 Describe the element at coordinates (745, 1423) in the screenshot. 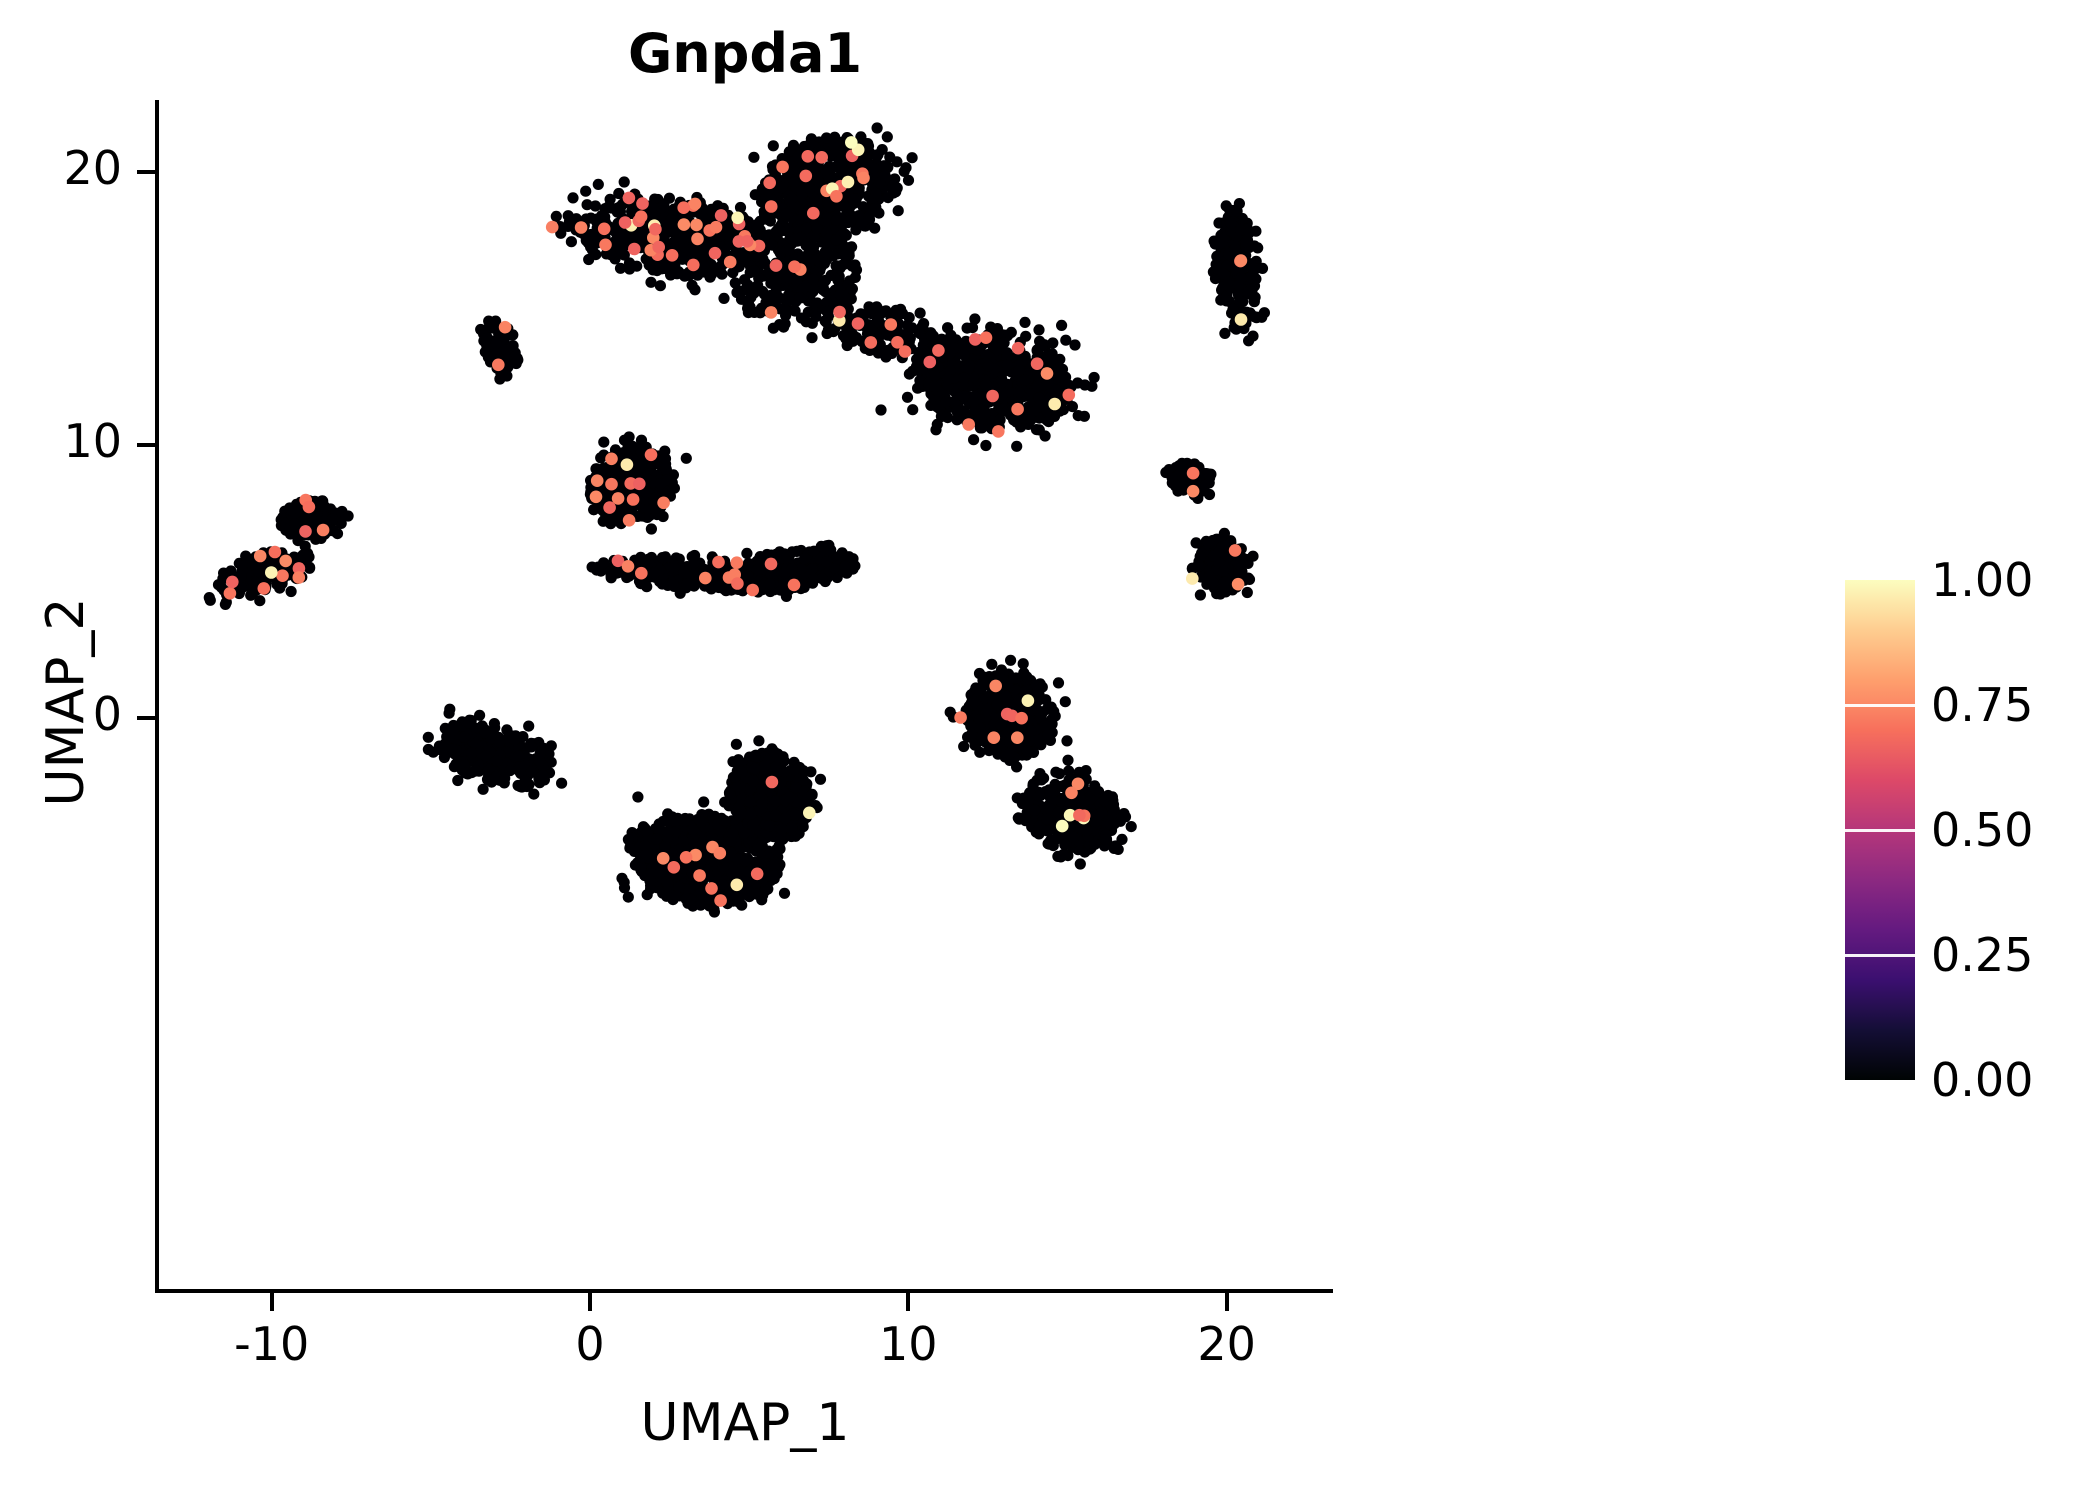

I see `x-axis-label: UMAP_1` at that location.